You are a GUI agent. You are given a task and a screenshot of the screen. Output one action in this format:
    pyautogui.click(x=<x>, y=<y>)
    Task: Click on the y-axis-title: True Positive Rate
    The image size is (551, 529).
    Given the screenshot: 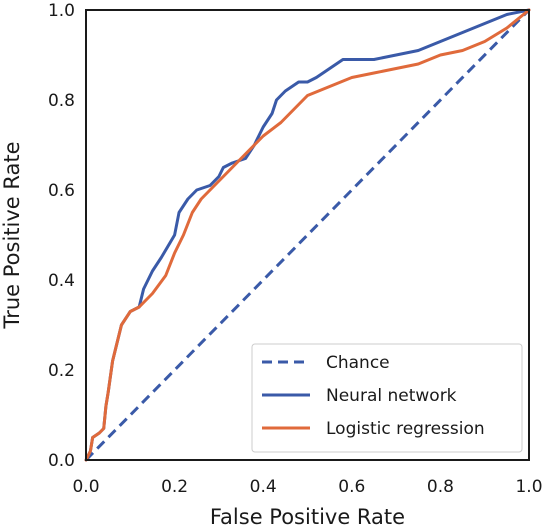 What is the action you would take?
    pyautogui.click(x=12, y=235)
    